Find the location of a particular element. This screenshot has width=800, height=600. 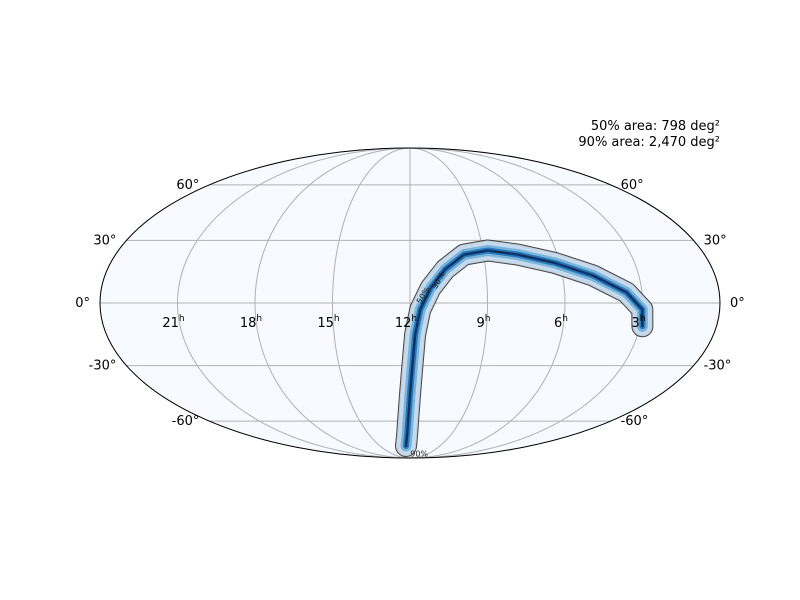

dec-tick-label-right: -60° is located at coordinates (635, 421).